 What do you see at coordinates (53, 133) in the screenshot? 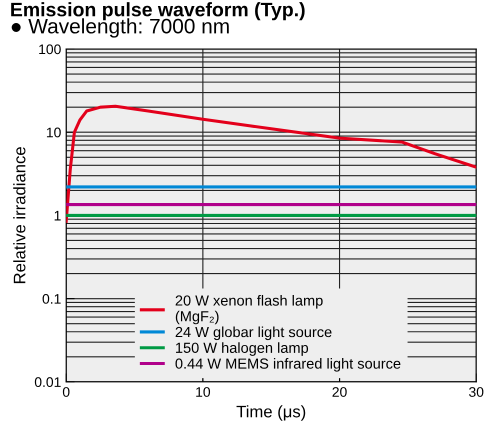
I see `y-tick-label: 10` at bounding box center [53, 133].